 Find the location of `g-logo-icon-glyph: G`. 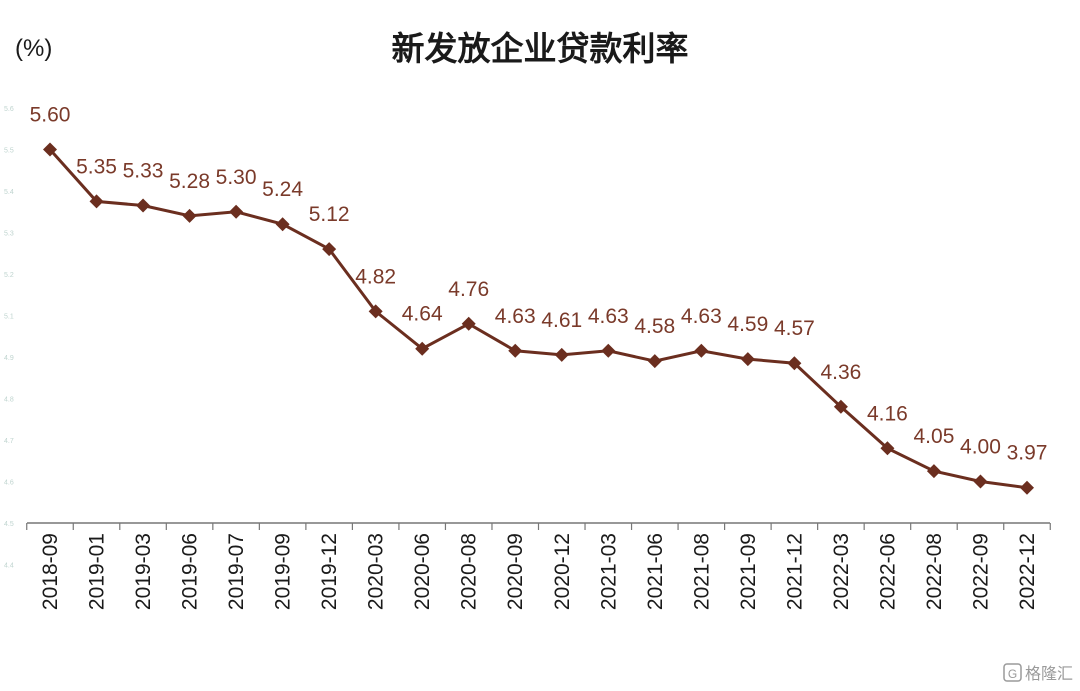

g-logo-icon-glyph: G is located at coordinates (1012, 674).